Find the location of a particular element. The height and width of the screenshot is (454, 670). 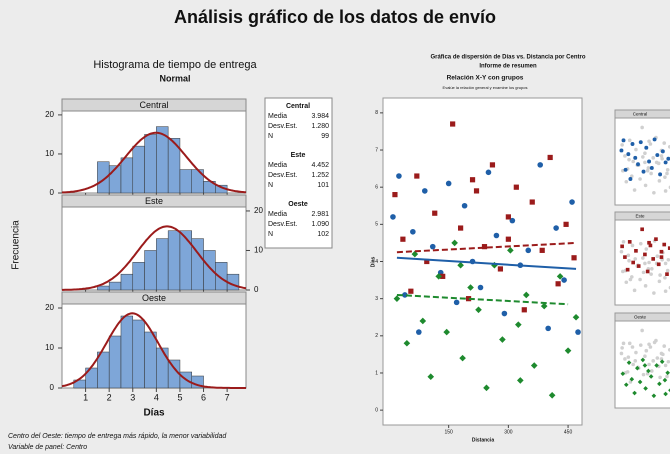

stats-label: Media is located at coordinates (277, 116).